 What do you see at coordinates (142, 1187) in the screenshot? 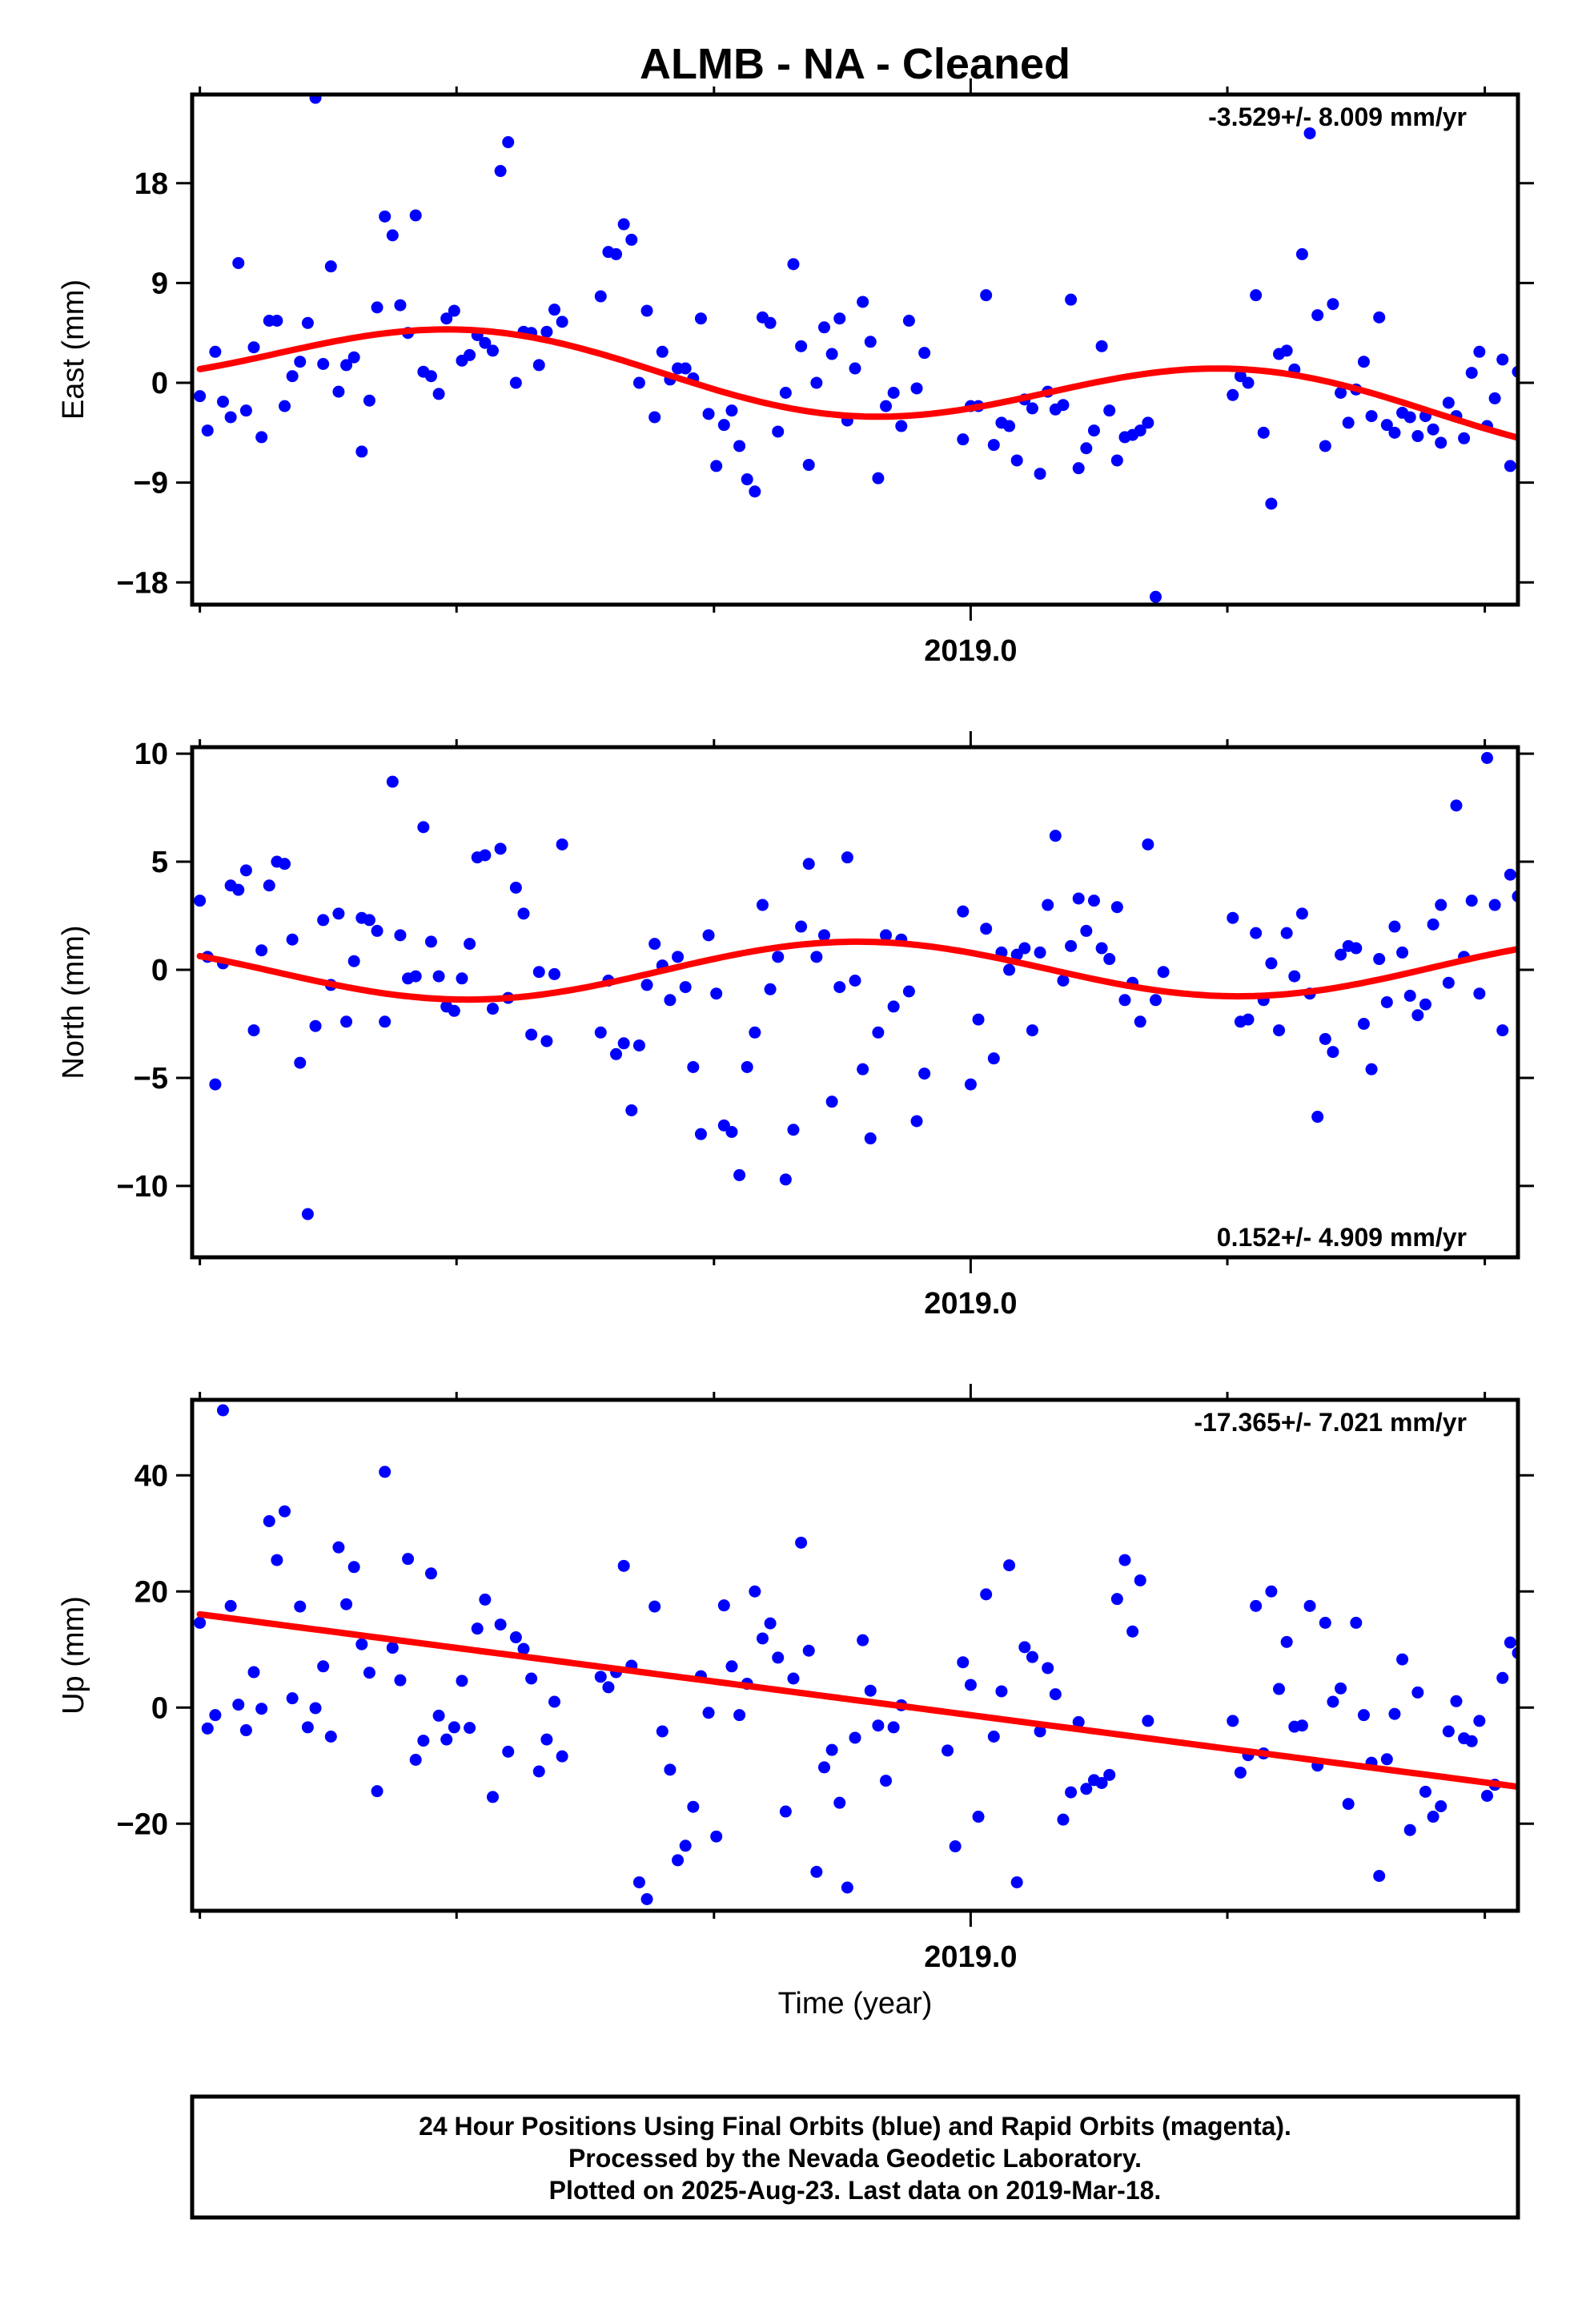
I see `y-tick-label: −10` at bounding box center [142, 1187].